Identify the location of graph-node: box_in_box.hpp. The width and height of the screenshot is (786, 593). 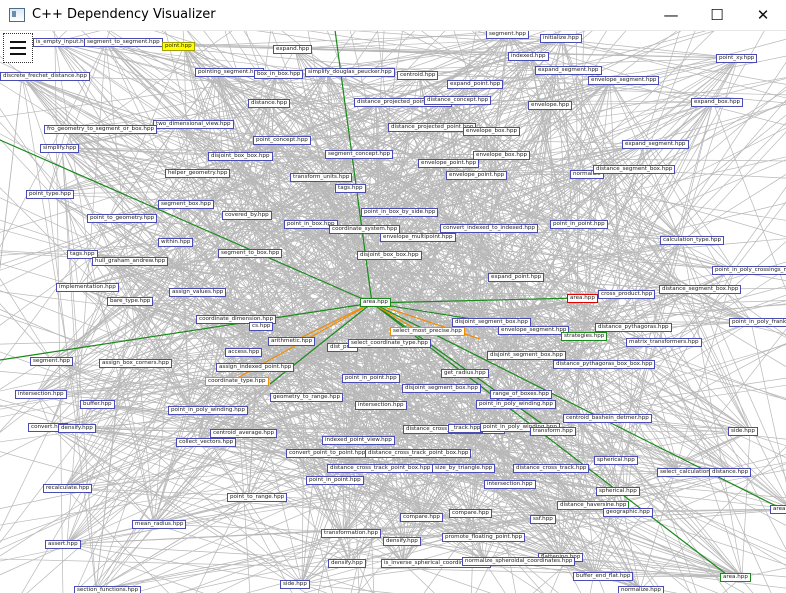
(279, 74).